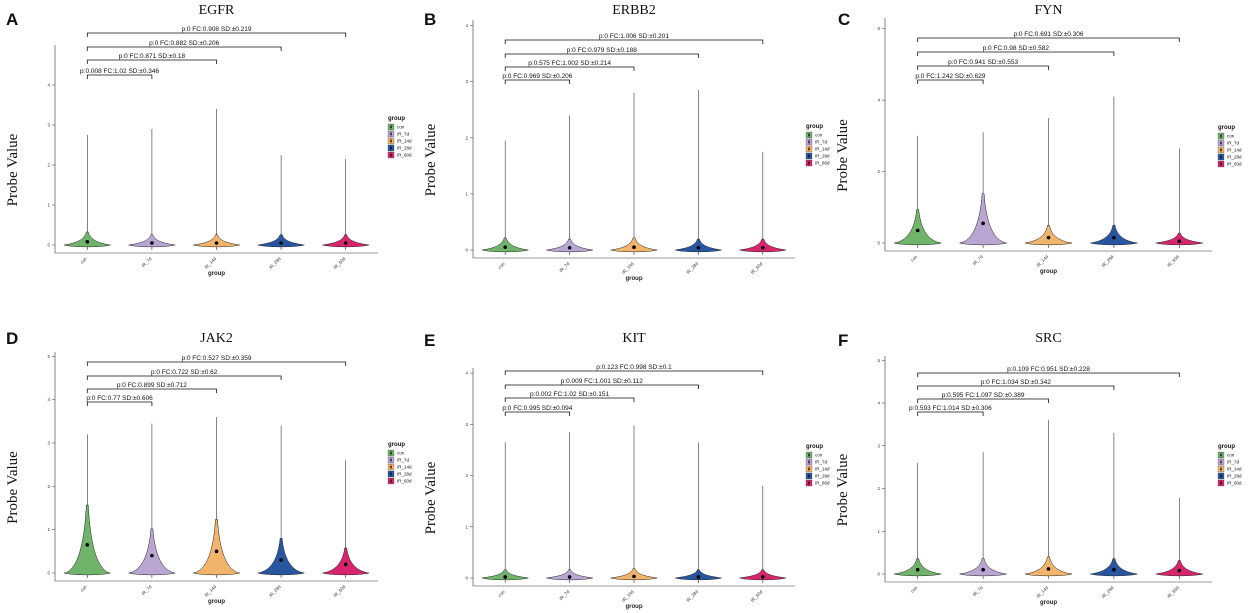  I want to click on panel-letter: D, so click(12, 338).